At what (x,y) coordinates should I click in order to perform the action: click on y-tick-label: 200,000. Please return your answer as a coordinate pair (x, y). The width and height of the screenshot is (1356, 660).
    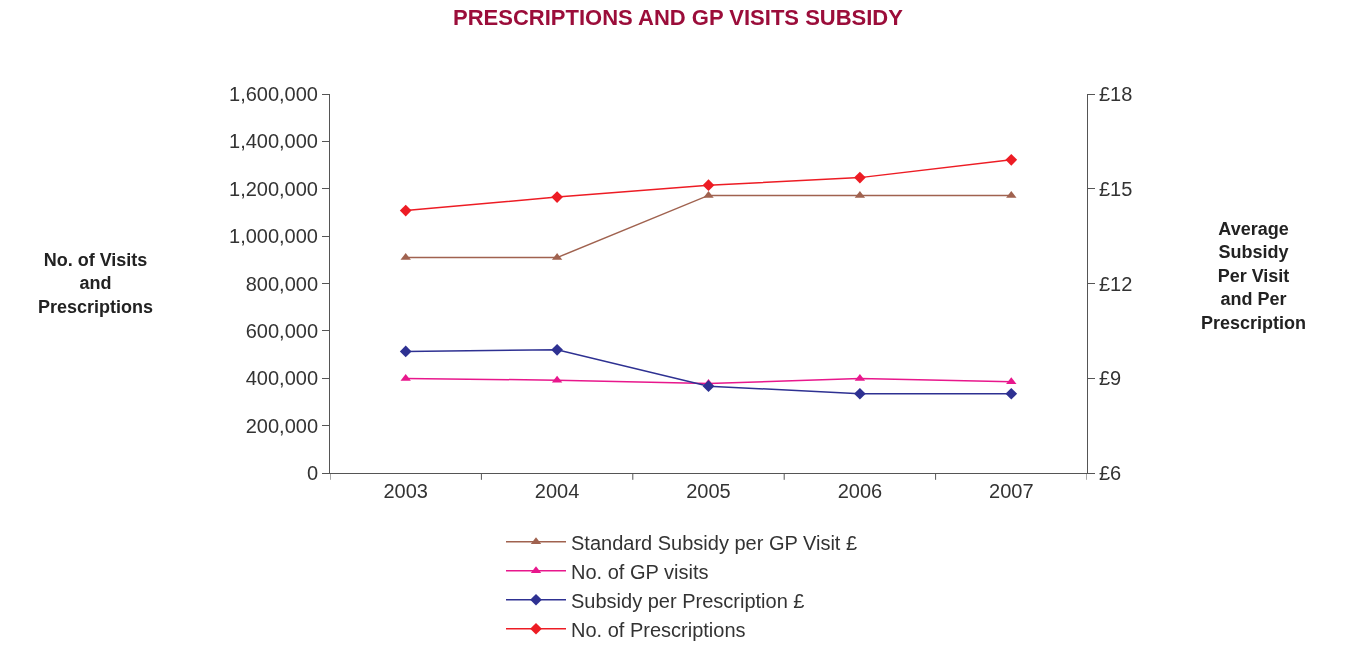
    Looking at the image, I should click on (281, 425).